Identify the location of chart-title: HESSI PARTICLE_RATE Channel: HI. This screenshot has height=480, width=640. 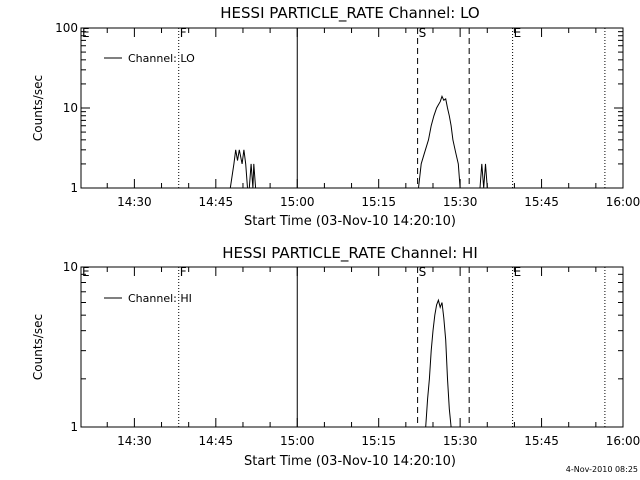
(350, 253).